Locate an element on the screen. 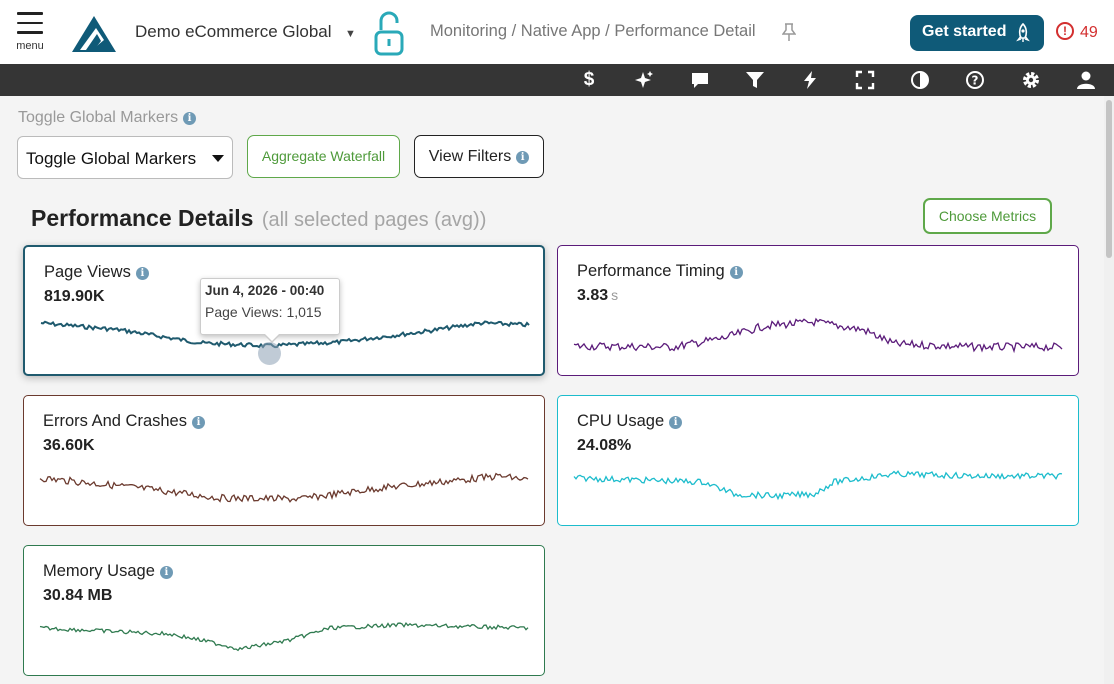  card-title: CPU Usage i is located at coordinates (630, 421).